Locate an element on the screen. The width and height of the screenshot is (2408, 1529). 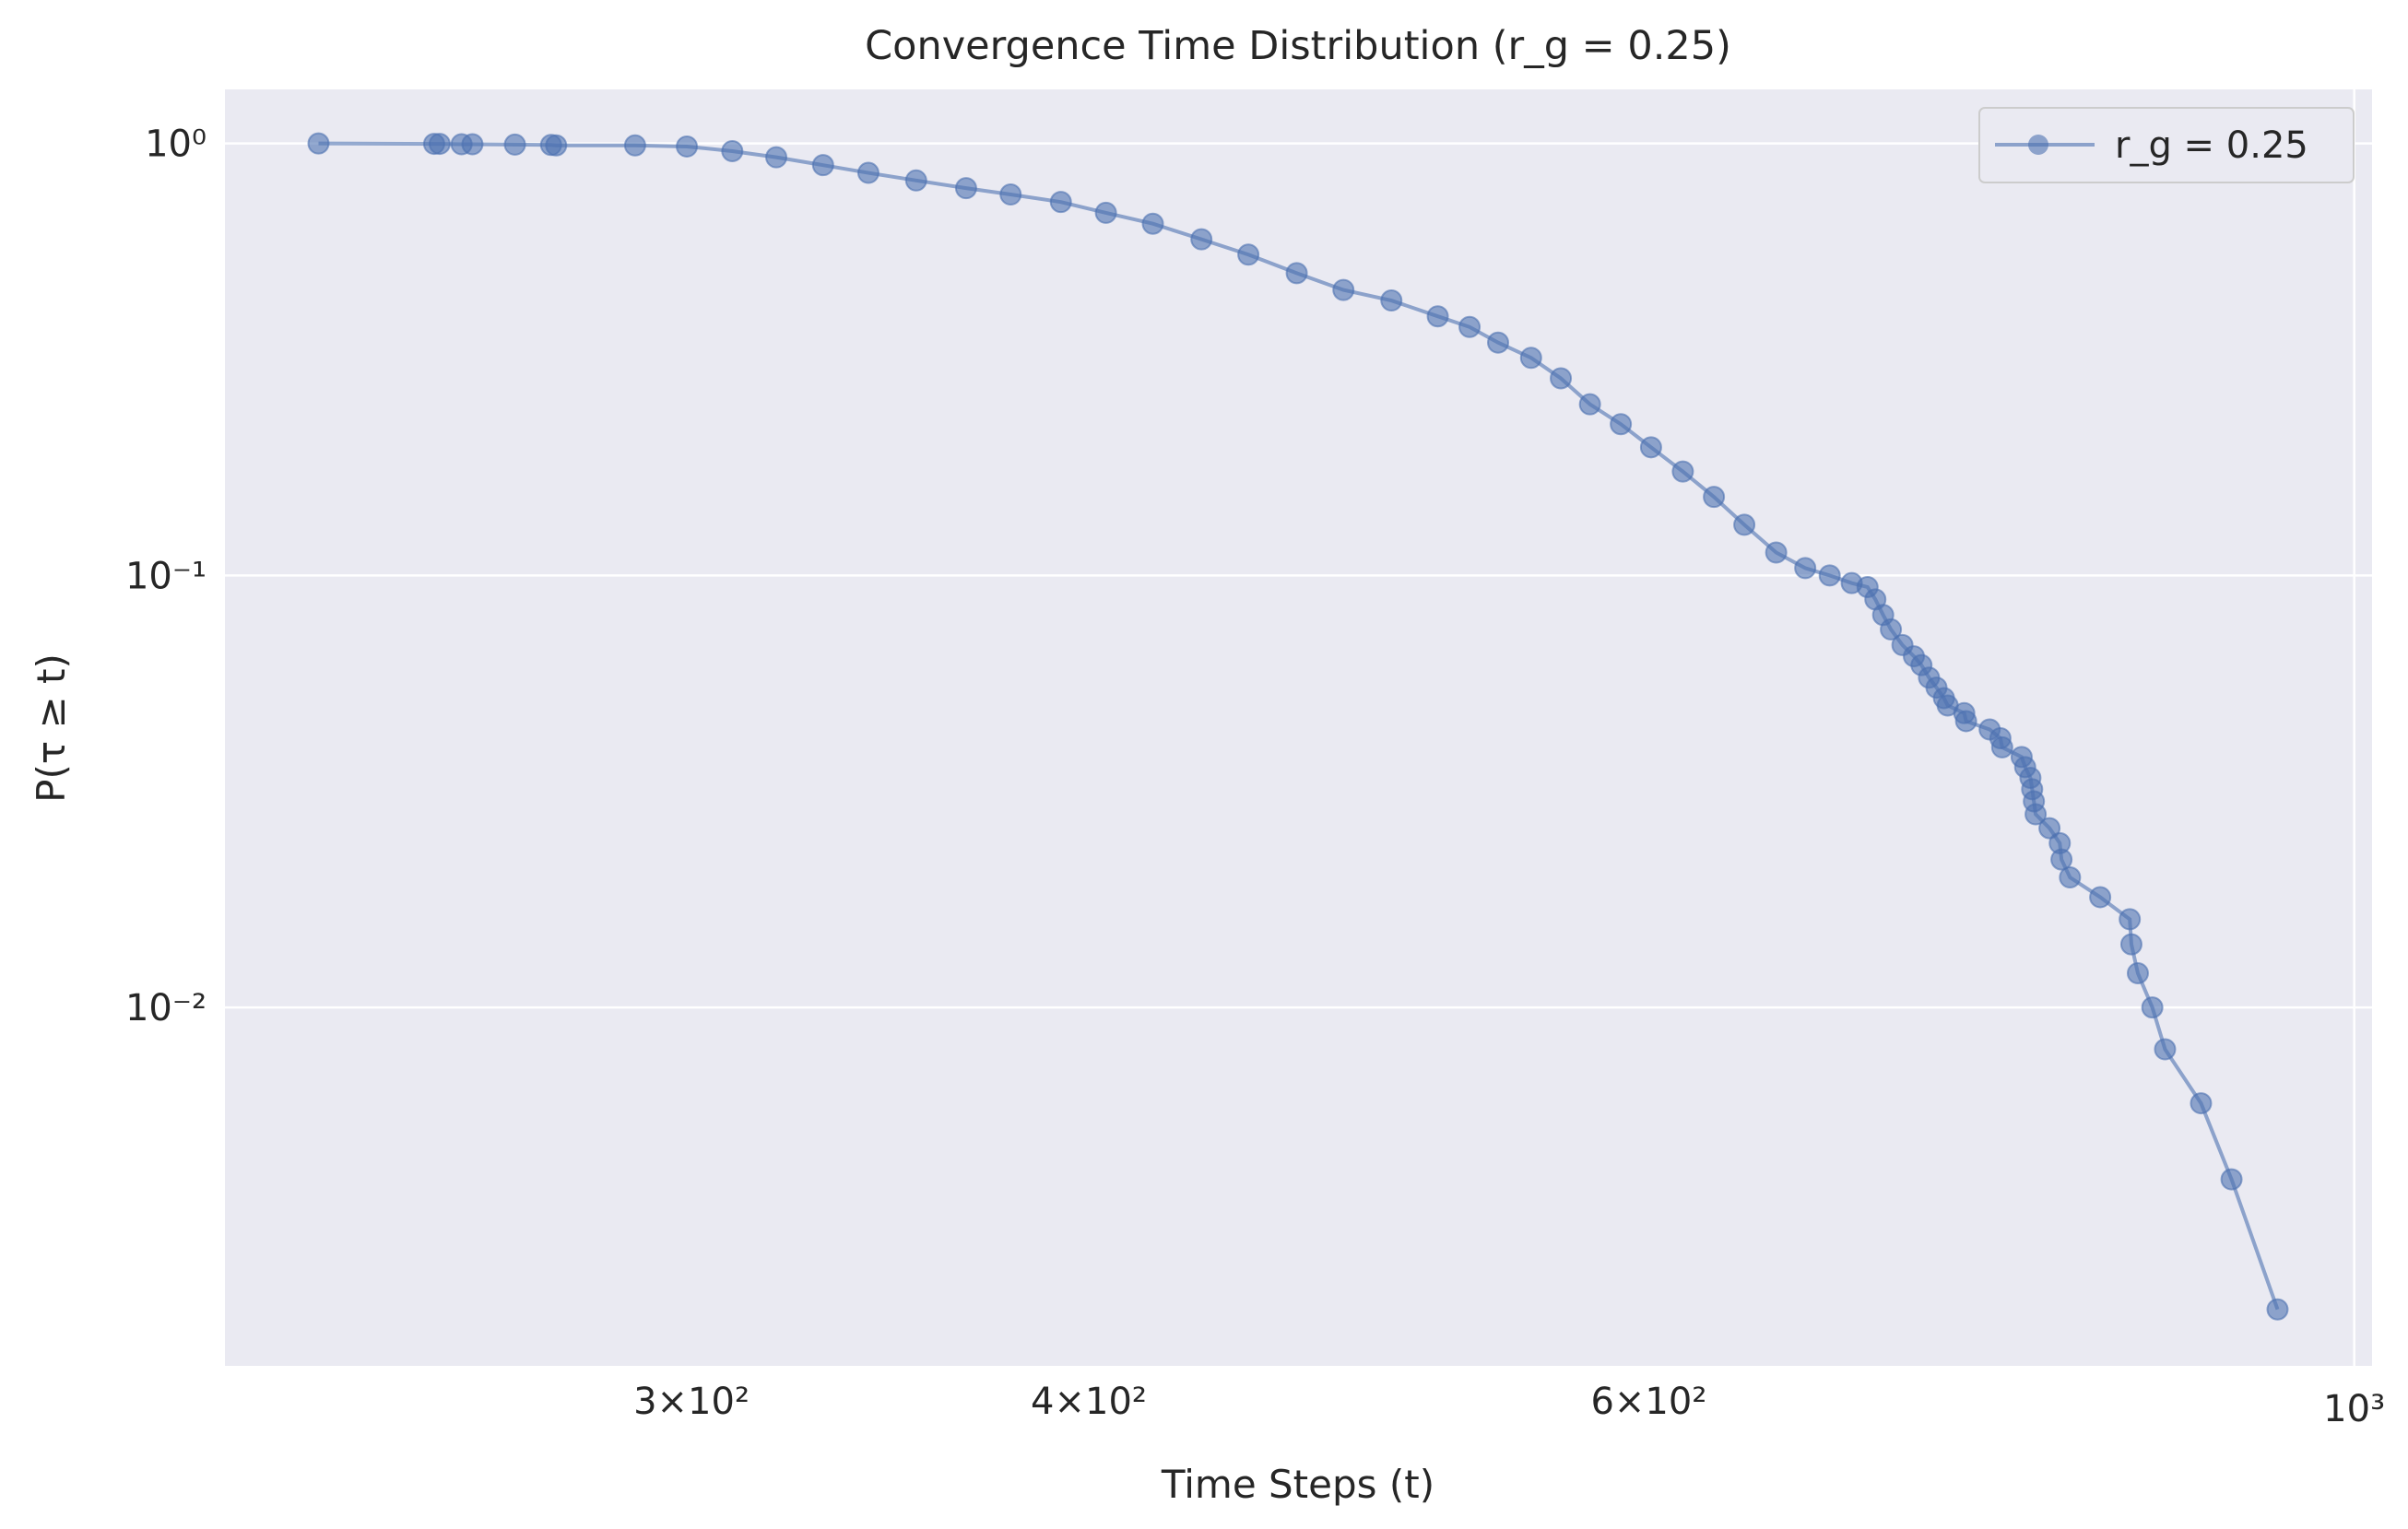
x-tick-label: 6×10² is located at coordinates (1648, 1402).